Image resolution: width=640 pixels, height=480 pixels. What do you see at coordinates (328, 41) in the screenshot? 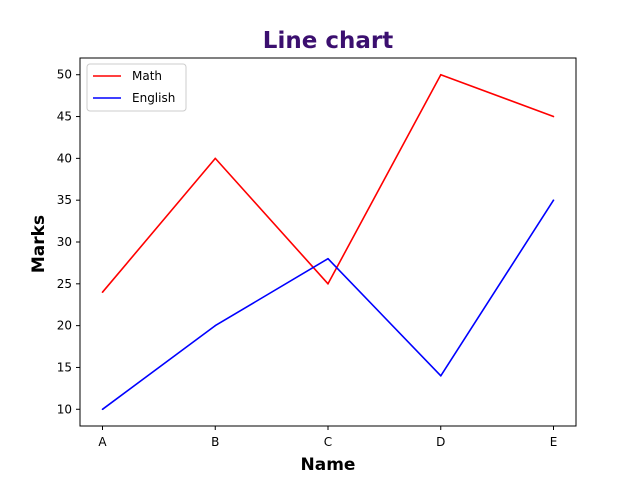
I see `chart-title: Line chart` at bounding box center [328, 41].